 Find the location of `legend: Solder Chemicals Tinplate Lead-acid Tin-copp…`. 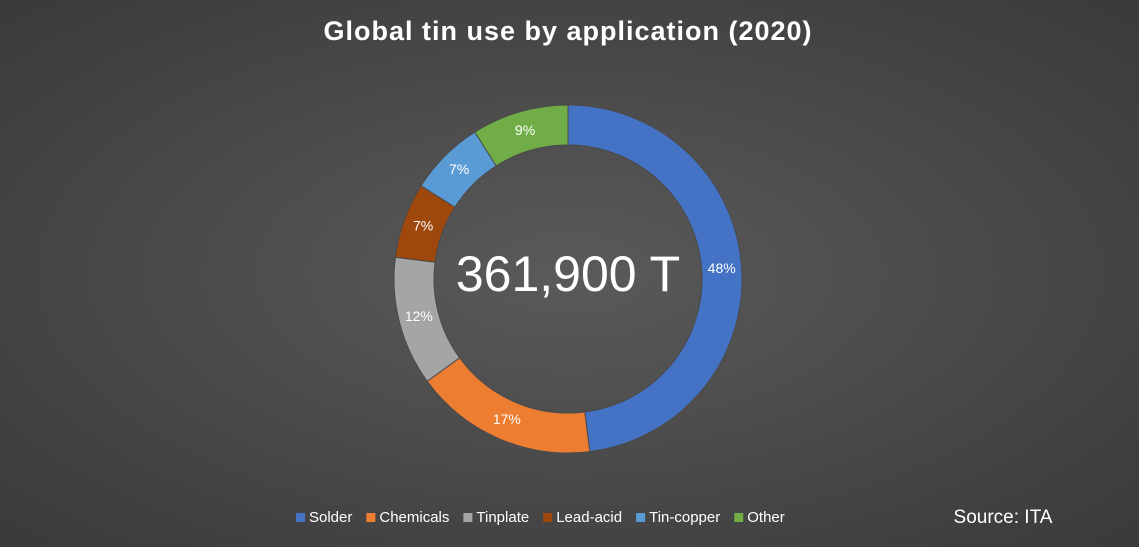

legend: Solder Chemicals Tinplate Lead-acid Tin-copp… is located at coordinates (540, 517).